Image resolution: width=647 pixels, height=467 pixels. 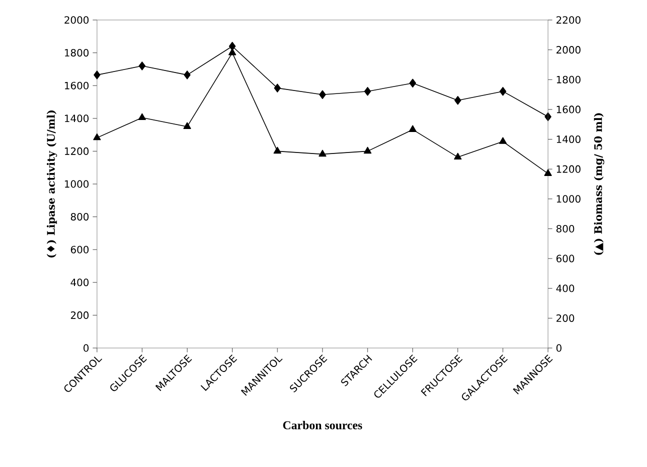 I want to click on y2-tick-label: 600, so click(x=565, y=258).